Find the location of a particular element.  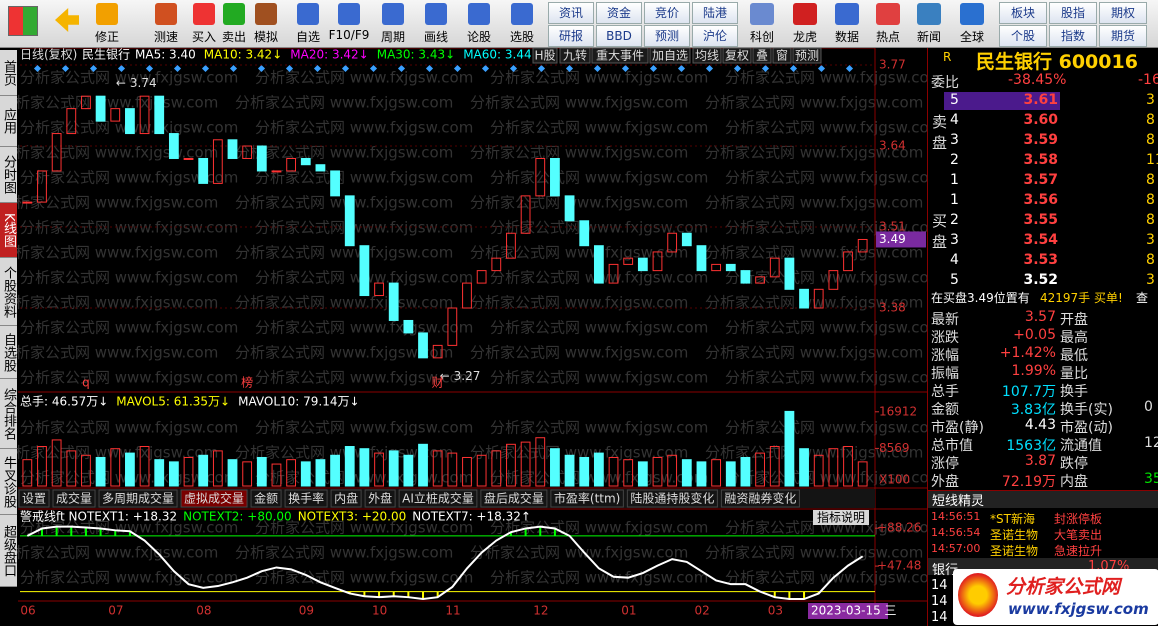

side-tab: 首页 is located at coordinates (8, 73).